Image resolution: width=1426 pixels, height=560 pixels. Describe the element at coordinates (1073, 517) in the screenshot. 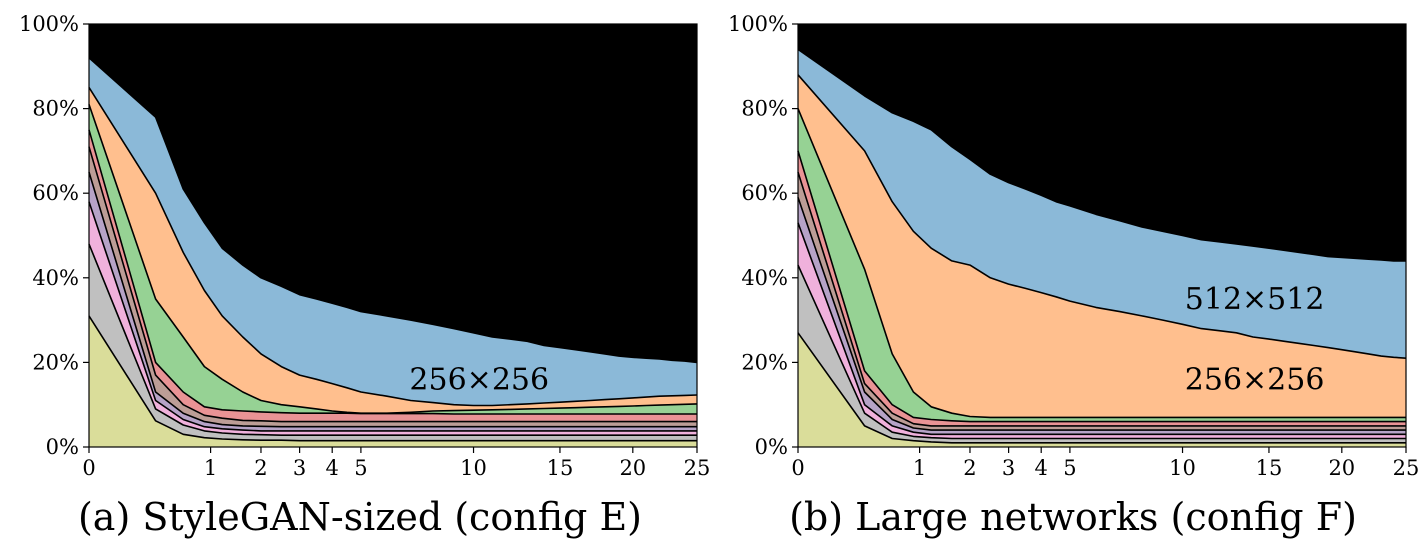

I see `panel-caption: (b) Large networks (config F)` at that location.